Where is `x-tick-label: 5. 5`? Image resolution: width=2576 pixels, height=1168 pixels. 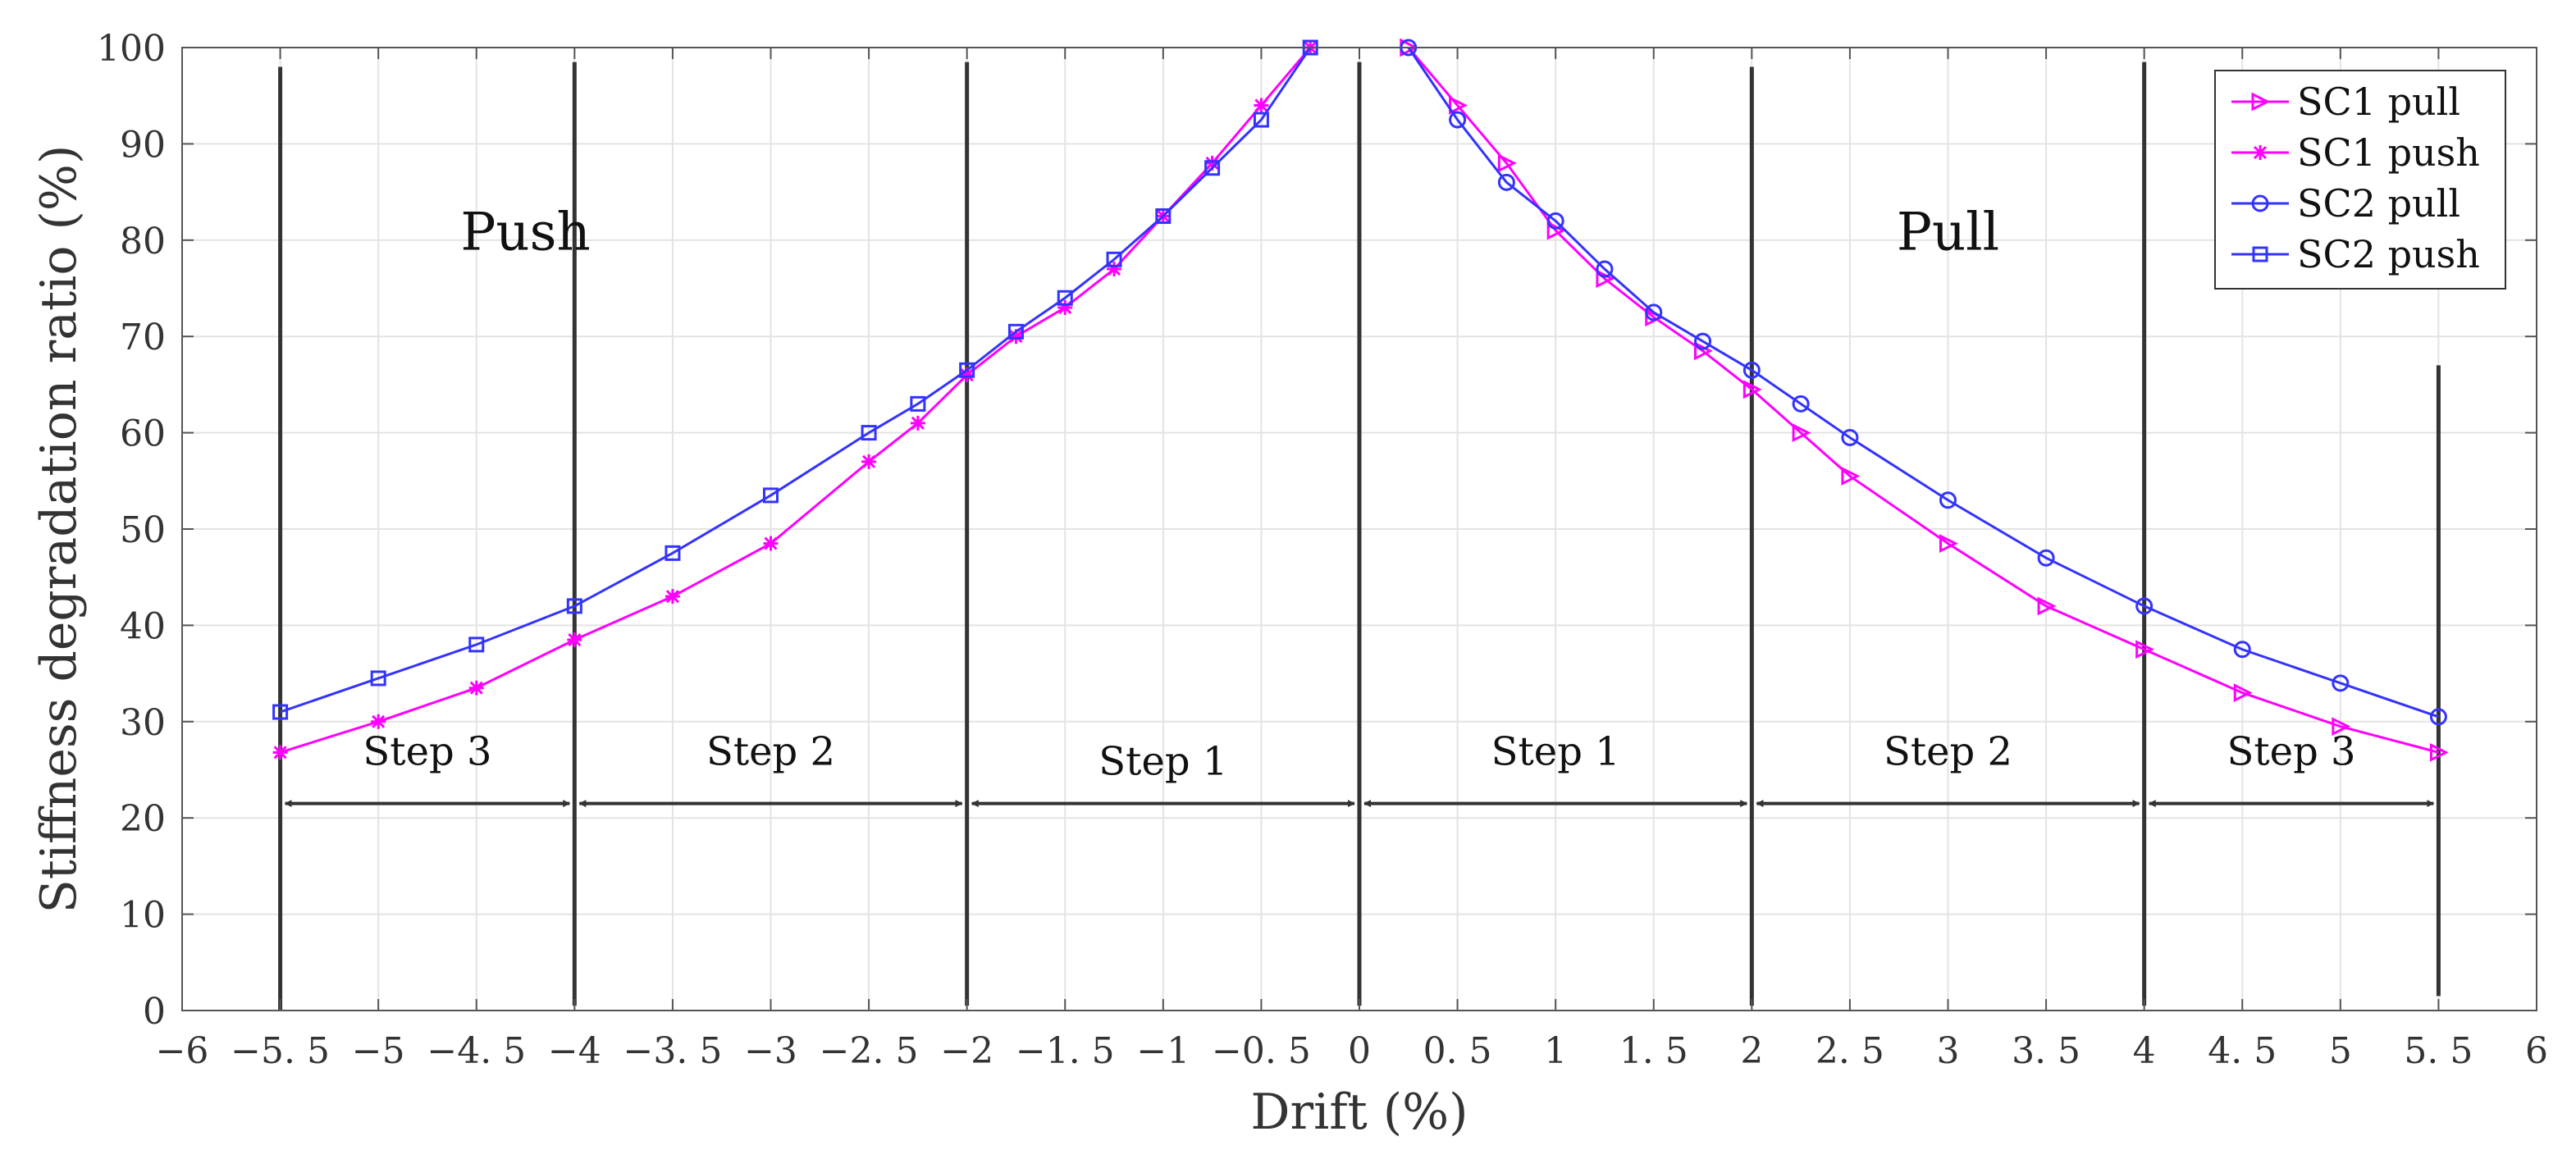
x-tick-label: 5. 5 is located at coordinates (2438, 1051).